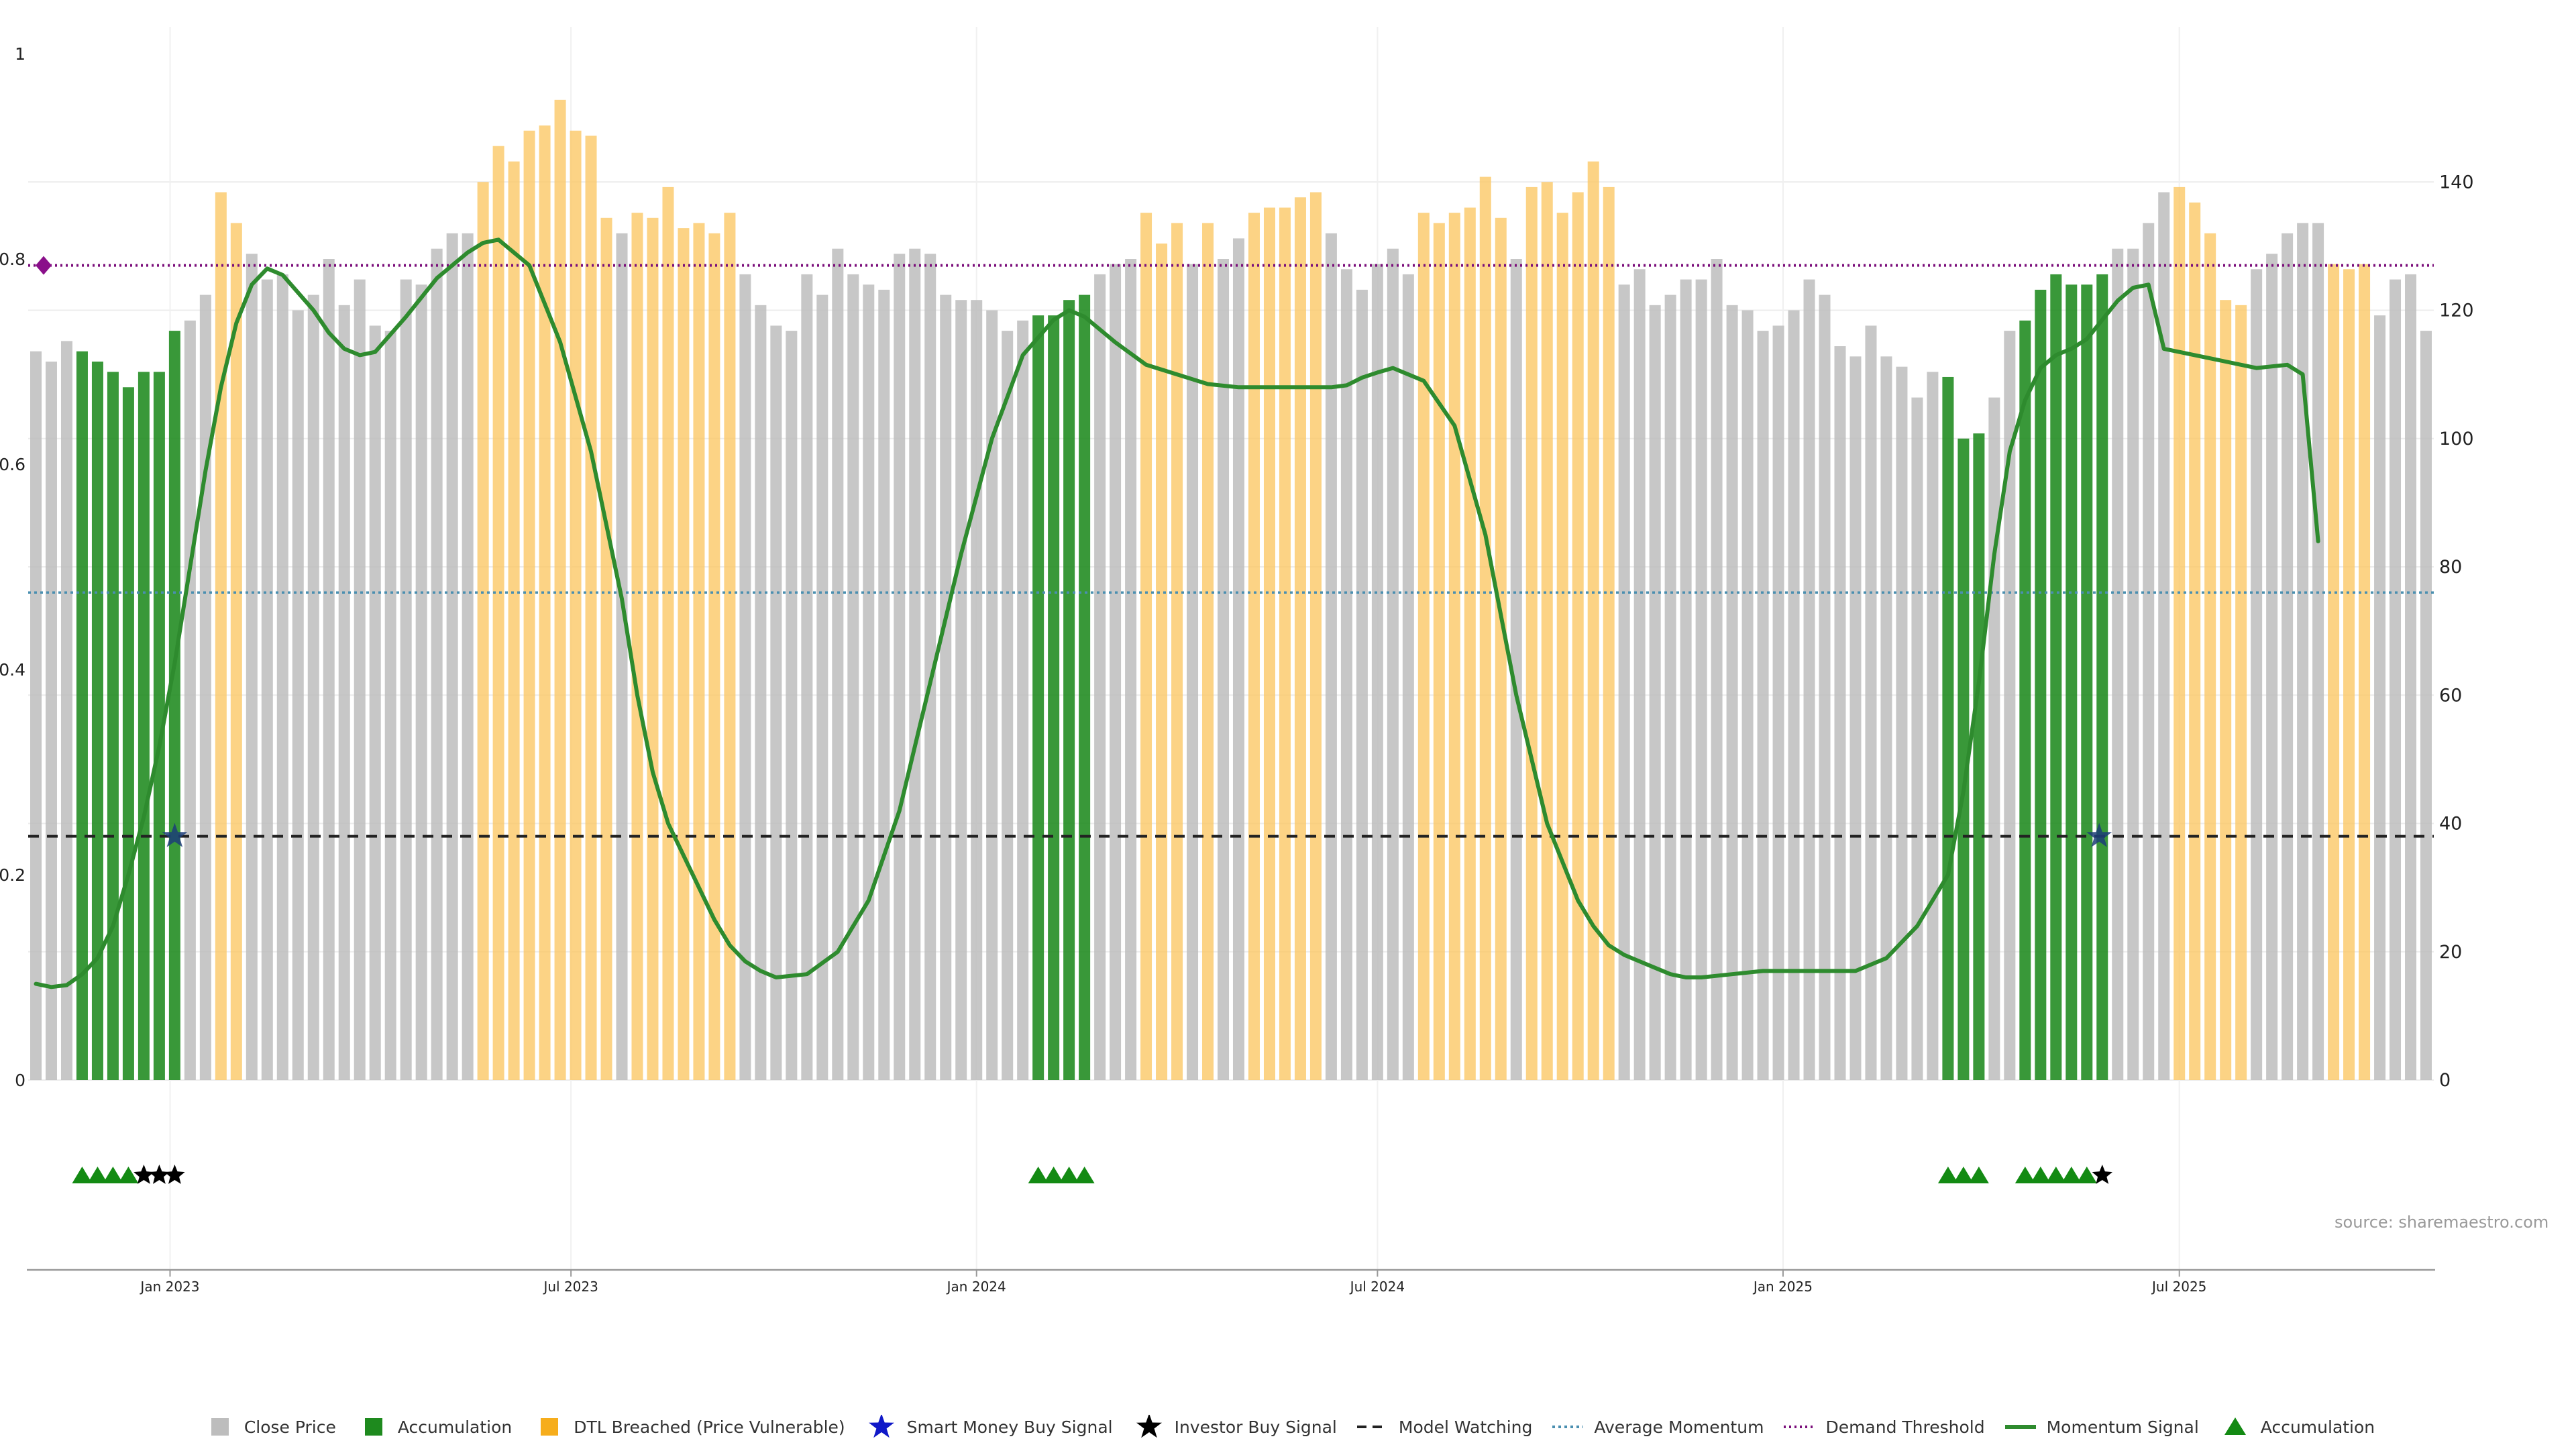  Describe the element at coordinates (570, 1287) in the screenshot. I see `x-tick-label: Jul 2023` at that location.